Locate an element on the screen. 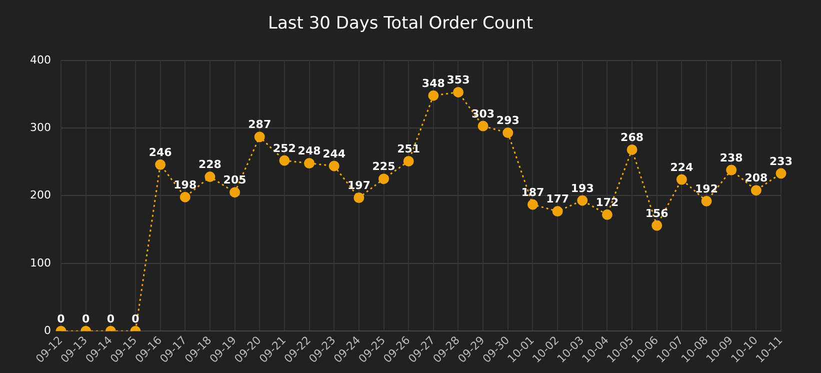 The image size is (821, 373). data-label: 177 is located at coordinates (558, 199).